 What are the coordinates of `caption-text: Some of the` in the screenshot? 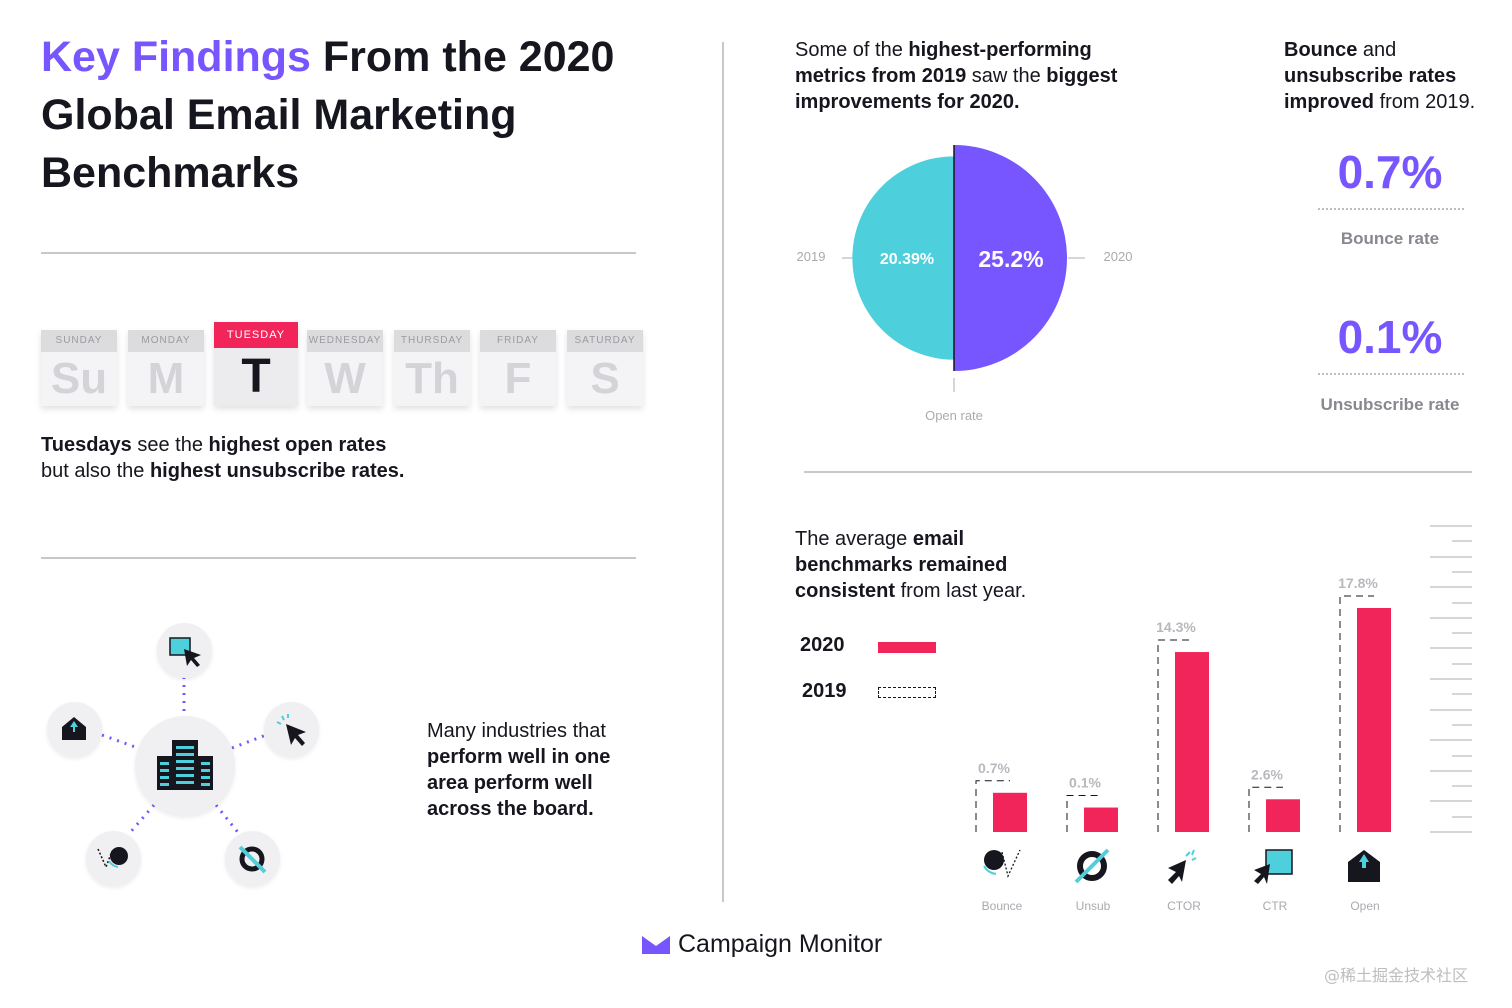 It's located at (852, 50).